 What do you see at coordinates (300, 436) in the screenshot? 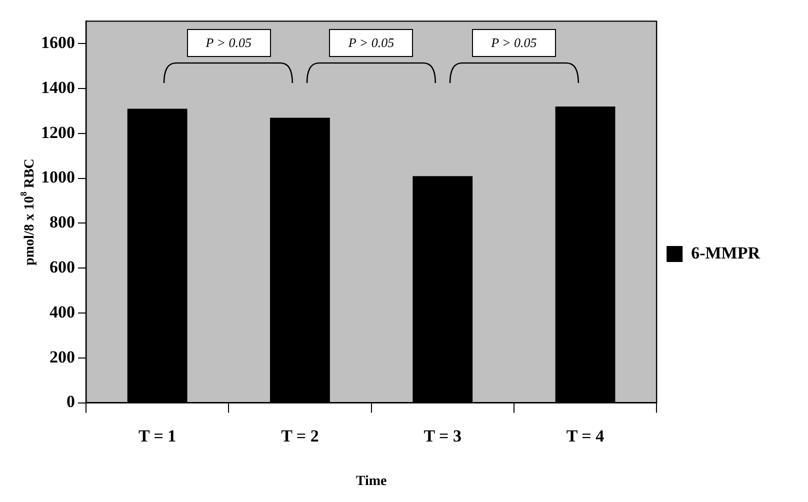
I see `x-tick-label: T = 2` at bounding box center [300, 436].